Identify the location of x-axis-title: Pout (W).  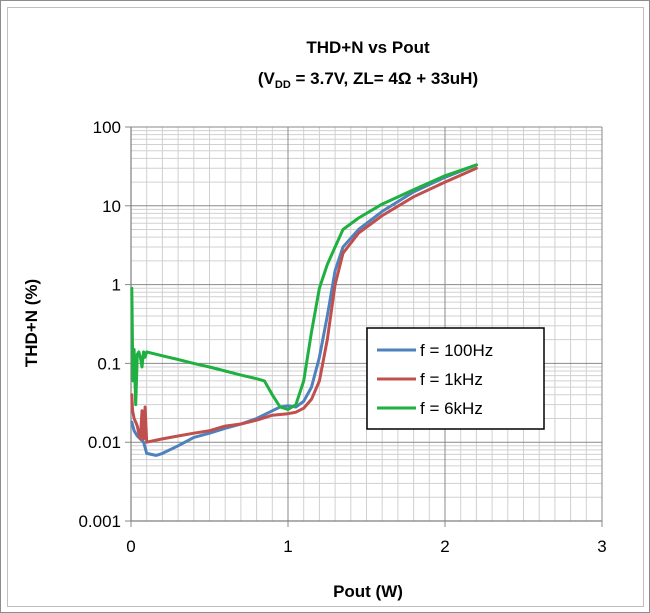
(368, 591).